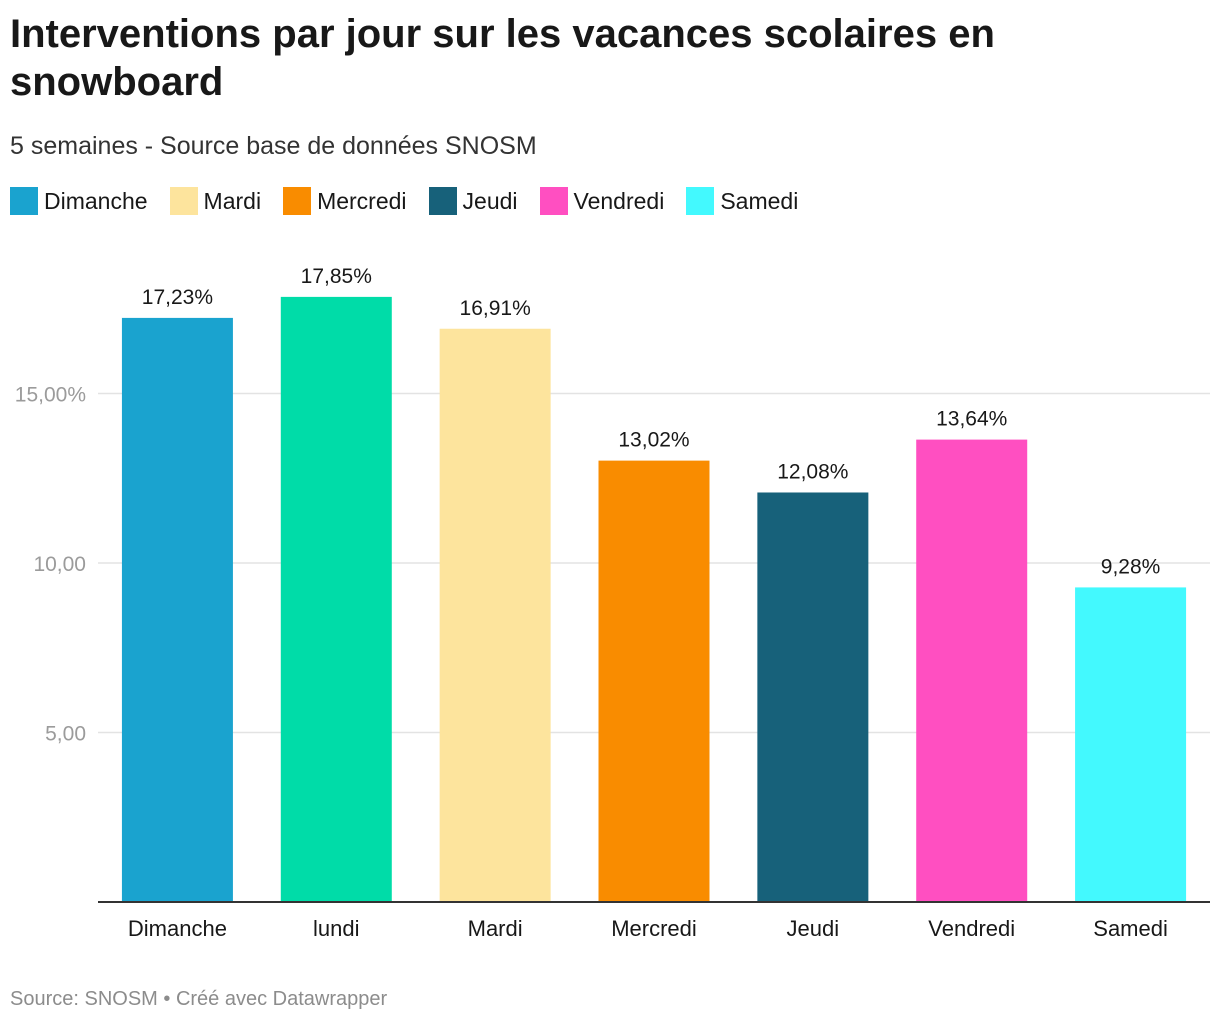 This screenshot has width=1220, height=1024. Describe the element at coordinates (971, 419) in the screenshot. I see `data-label: 13,64%` at that location.